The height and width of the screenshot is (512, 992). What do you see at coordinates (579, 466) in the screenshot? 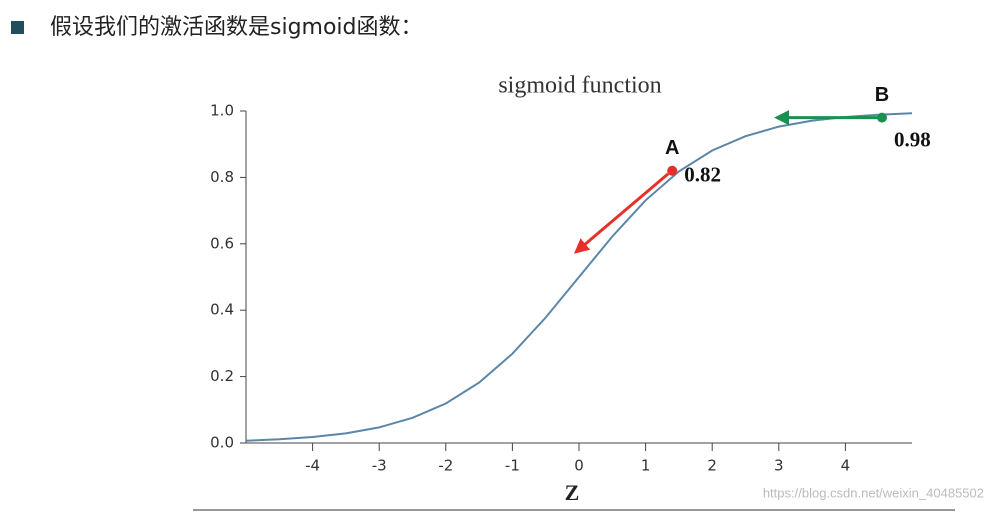
I see `x-tick-label: 0` at bounding box center [579, 466].